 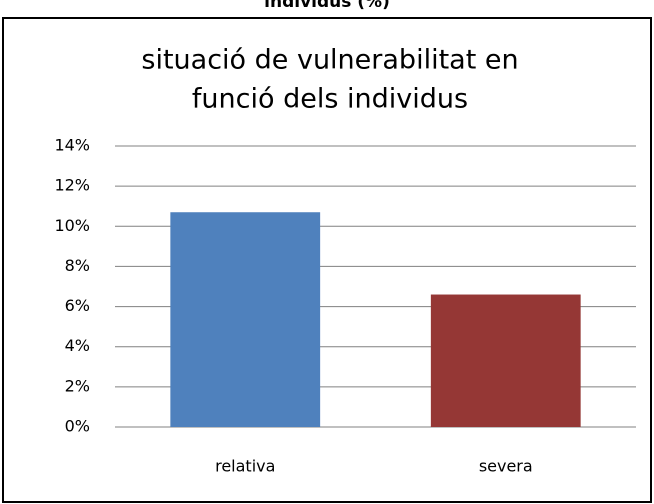 What do you see at coordinates (72, 185) in the screenshot?
I see `y-tick-label: 12%` at bounding box center [72, 185].